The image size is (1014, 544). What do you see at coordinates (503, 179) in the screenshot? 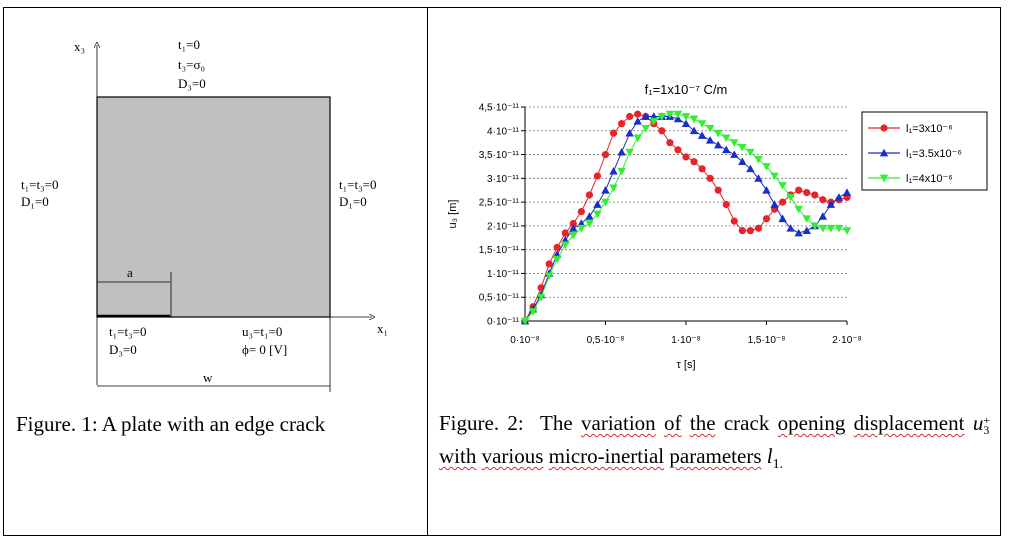
I see `y-tick-label: 3·10⁻¹¹` at bounding box center [503, 179].